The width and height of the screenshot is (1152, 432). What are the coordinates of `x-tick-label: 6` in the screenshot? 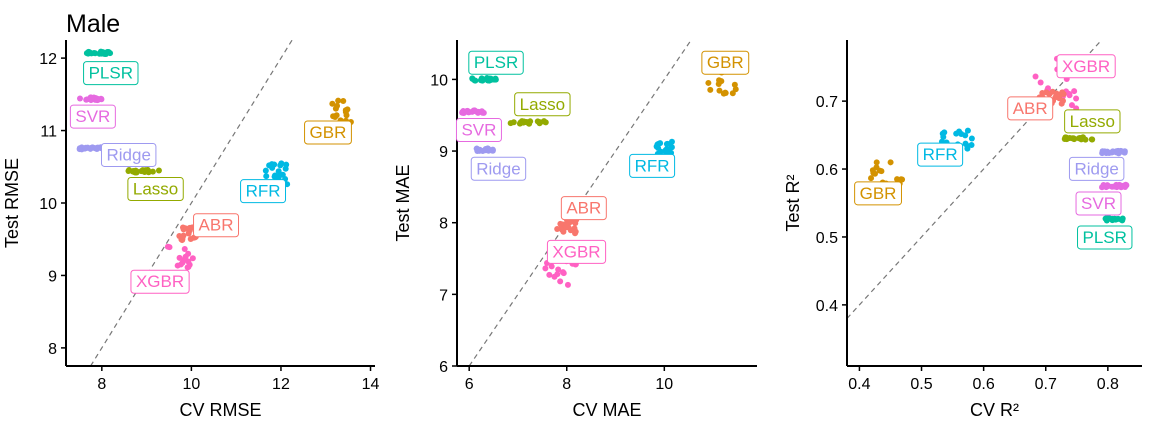 It's located at (469, 384).